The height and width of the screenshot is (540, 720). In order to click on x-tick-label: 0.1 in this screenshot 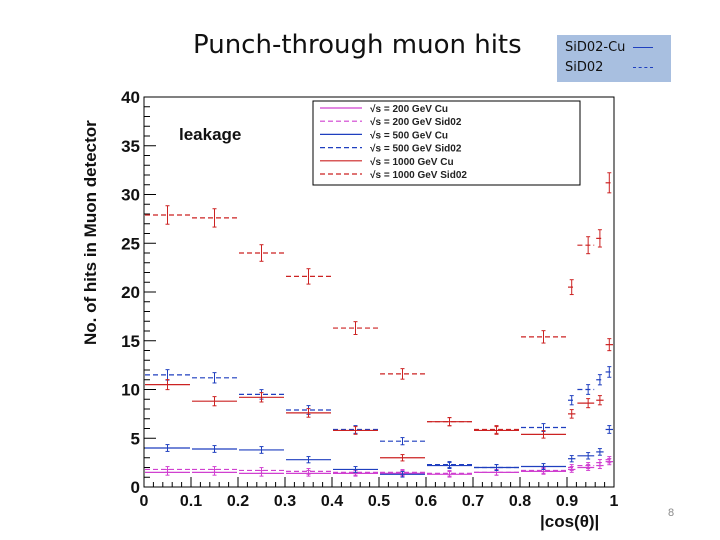, I will do `click(191, 501)`.